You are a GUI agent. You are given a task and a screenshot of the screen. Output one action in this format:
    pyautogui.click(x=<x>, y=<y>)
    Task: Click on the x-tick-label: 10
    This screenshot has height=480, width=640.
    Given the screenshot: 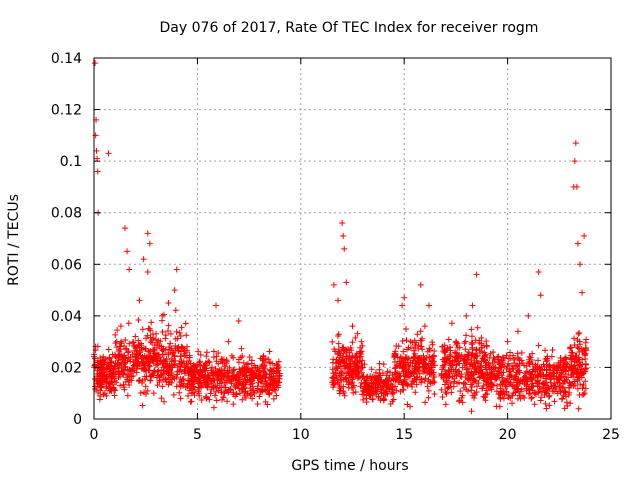 What is the action you would take?
    pyautogui.click(x=301, y=435)
    